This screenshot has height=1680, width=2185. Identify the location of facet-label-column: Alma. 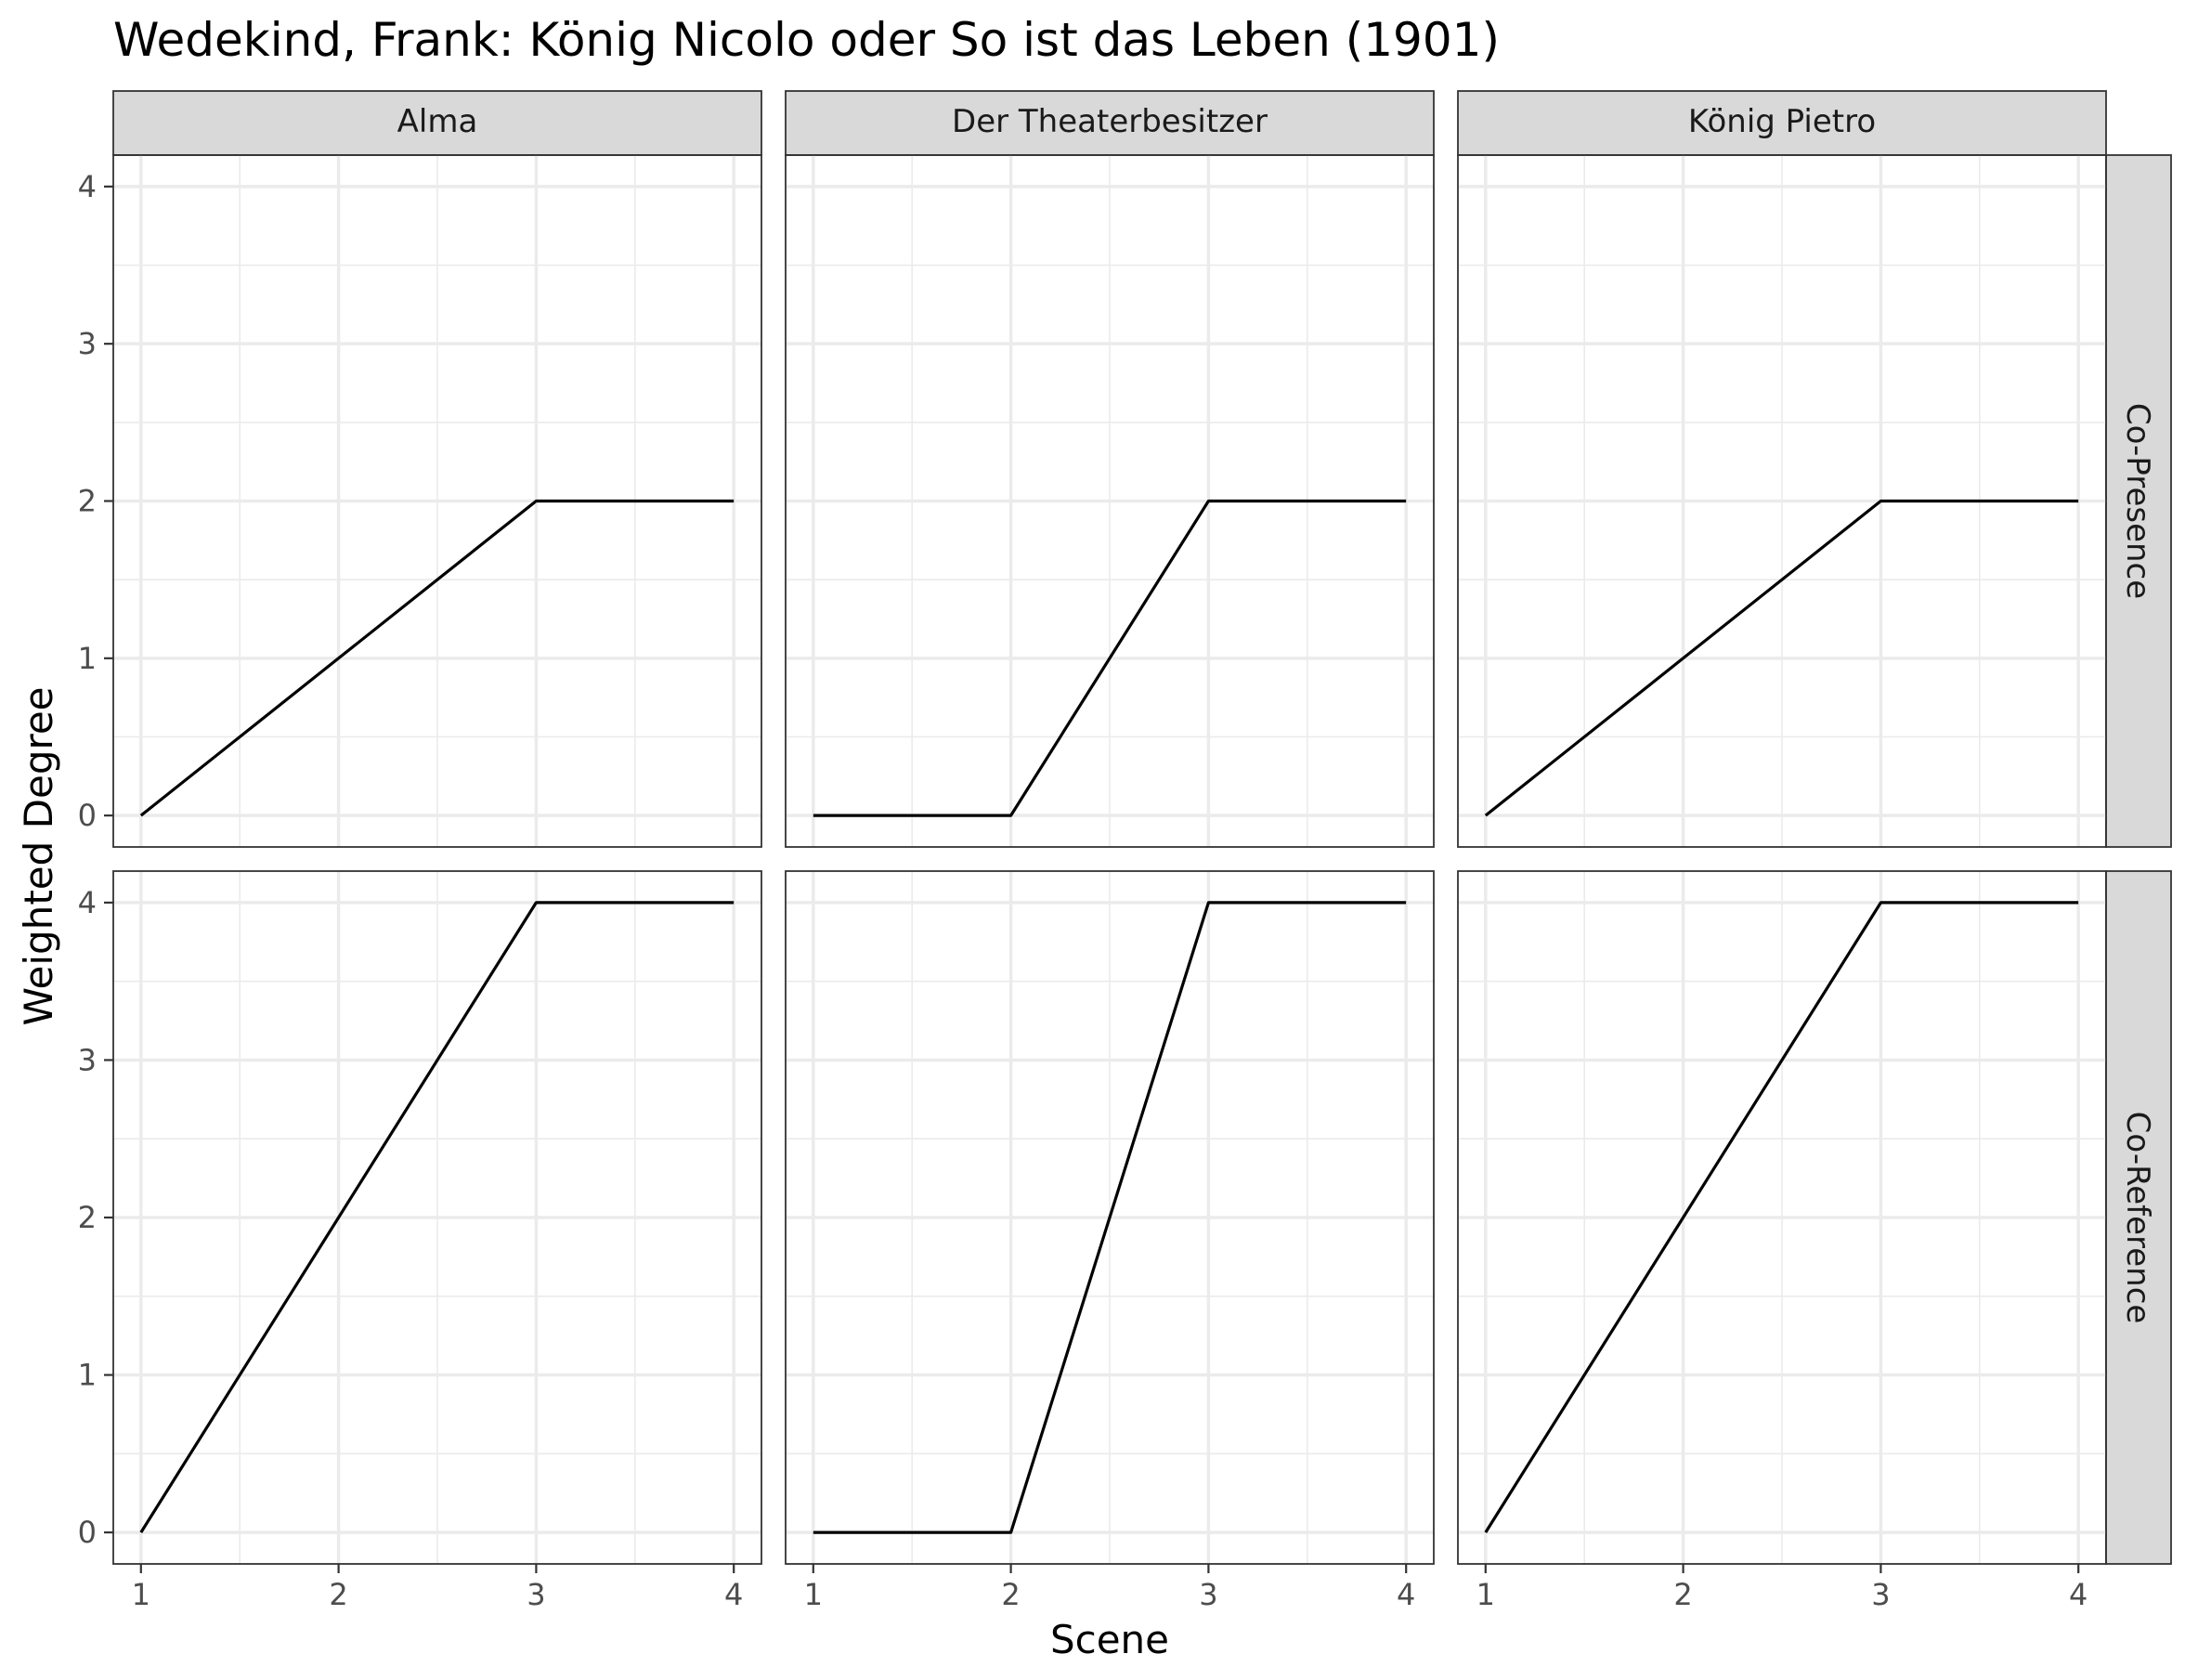
(437, 121).